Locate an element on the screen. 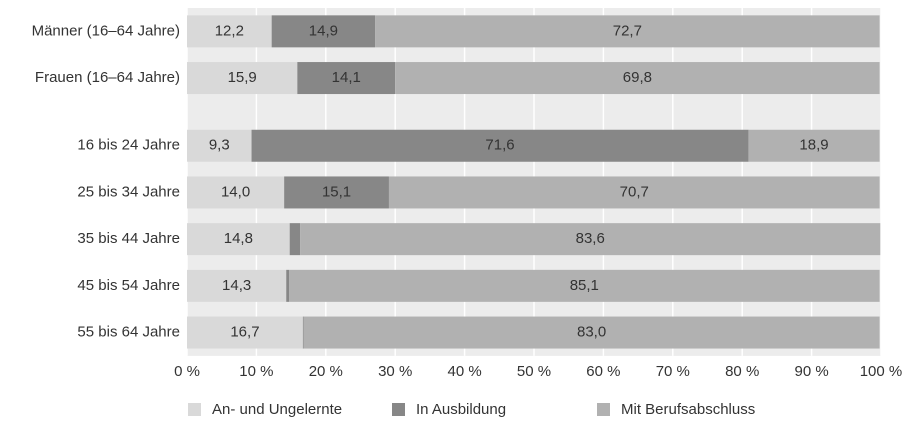 The height and width of the screenshot is (428, 909). data-label: 70,7 is located at coordinates (634, 191).